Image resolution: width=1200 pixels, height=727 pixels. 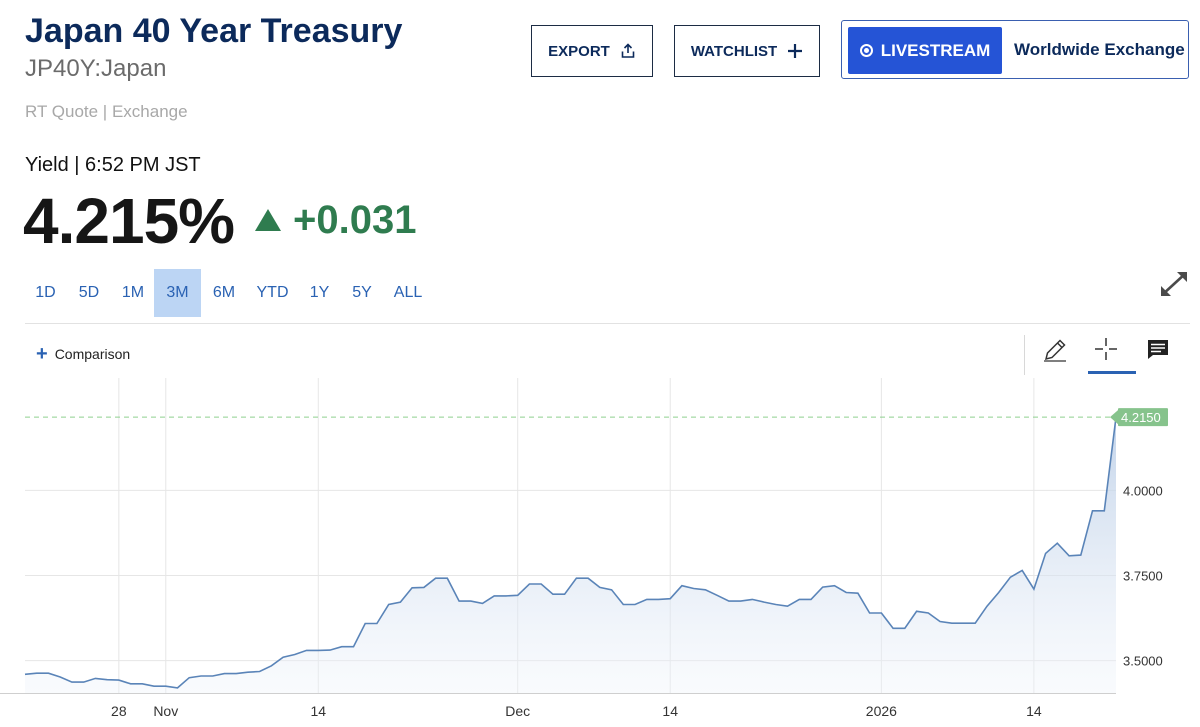 I want to click on y-tick-label: 3.7500, so click(x=1143, y=576).